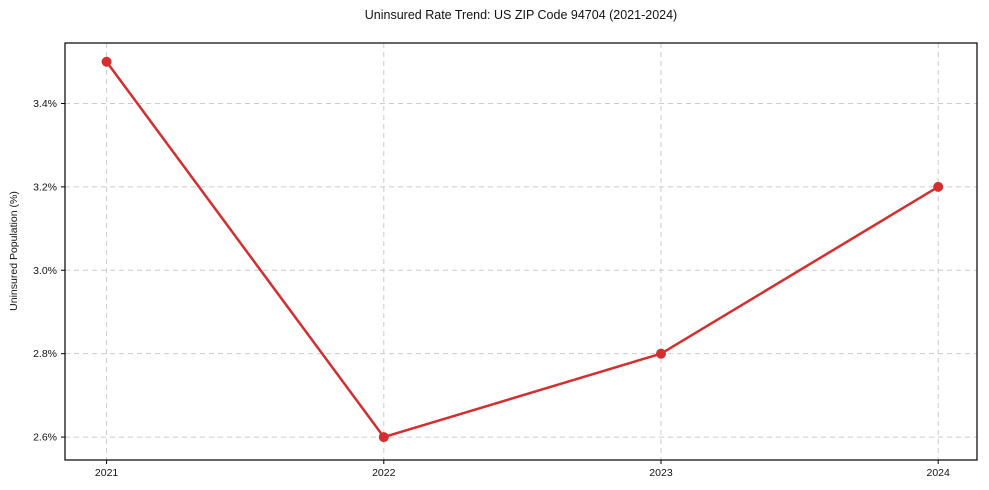  Describe the element at coordinates (660, 353) in the screenshot. I see `data-point-2023` at that location.